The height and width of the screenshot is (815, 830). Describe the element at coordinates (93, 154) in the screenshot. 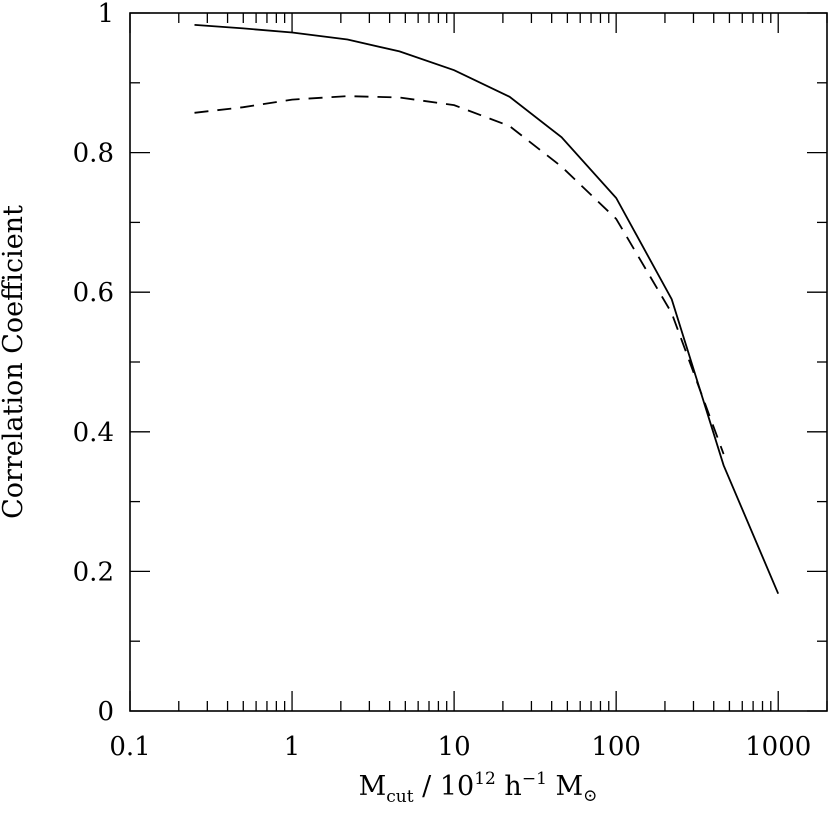

I see `y-tick-label: 0.8` at that location.